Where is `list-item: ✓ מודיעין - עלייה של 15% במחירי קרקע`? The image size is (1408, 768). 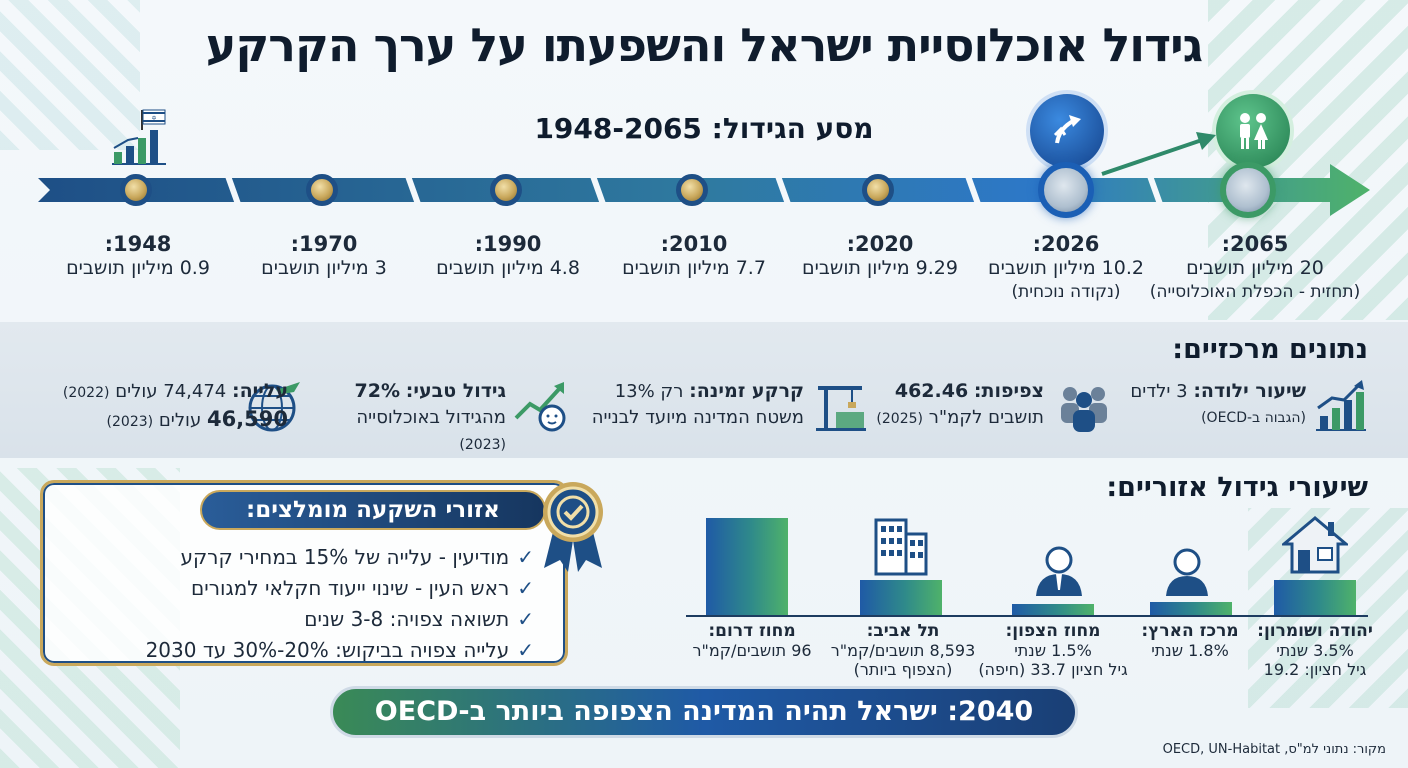 list-item: ✓ מודיעין - עלייה של 15% במחירי קרקע is located at coordinates (332, 557).